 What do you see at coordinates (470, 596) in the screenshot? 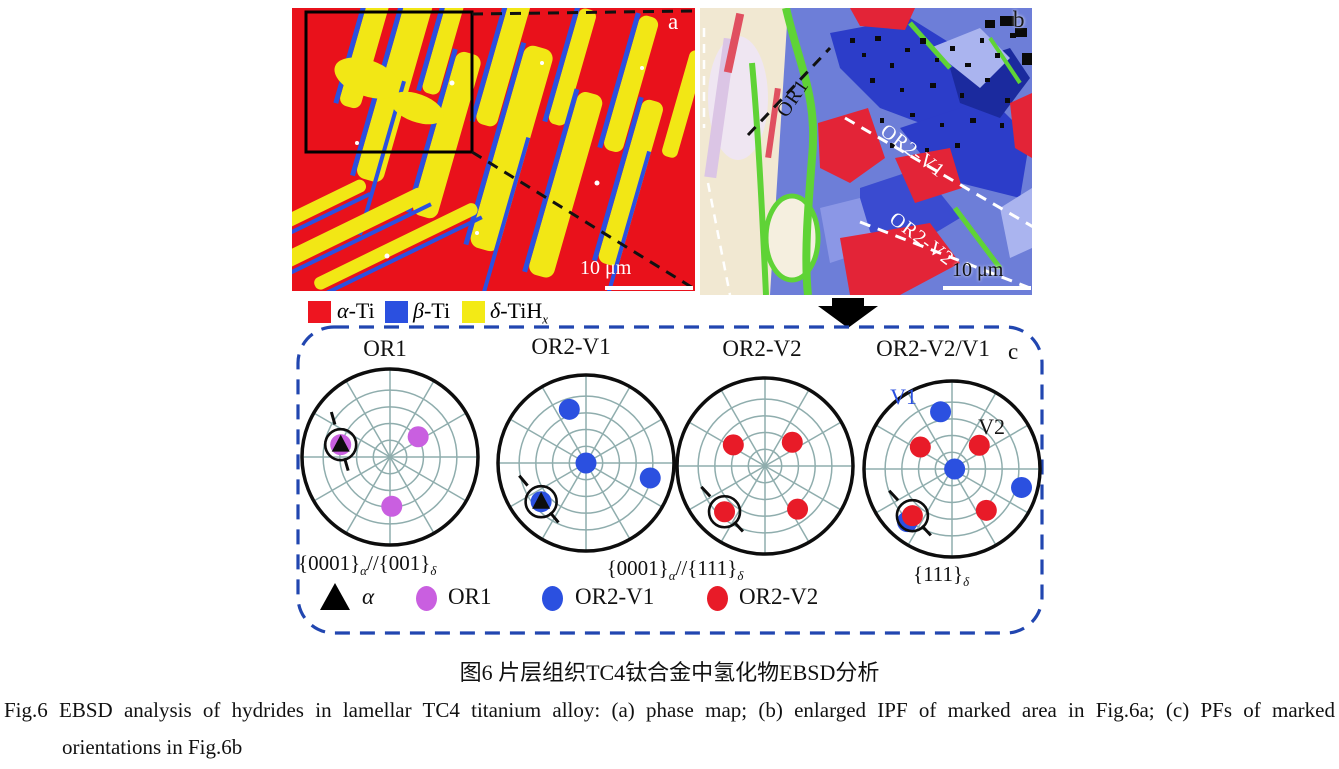
I see `legend-or1-label: OR1` at bounding box center [470, 596].